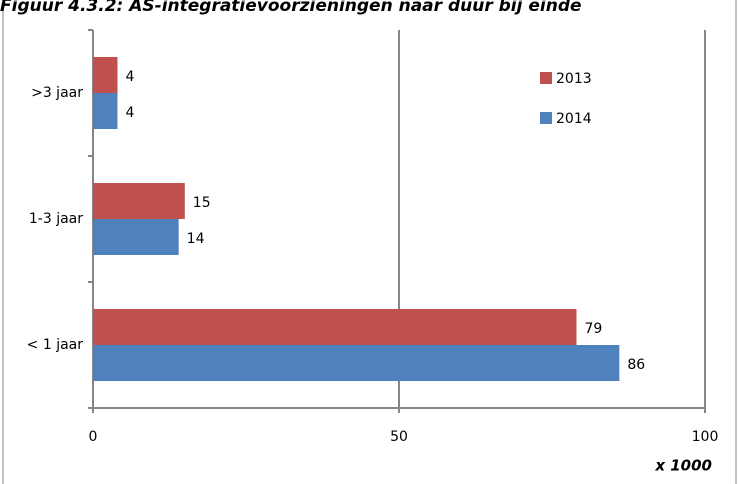 Image resolution: width=738 pixels, height=484 pixels. Describe the element at coordinates (56, 219) in the screenshot. I see `y-tick-label: 1-3 jaar` at that location.